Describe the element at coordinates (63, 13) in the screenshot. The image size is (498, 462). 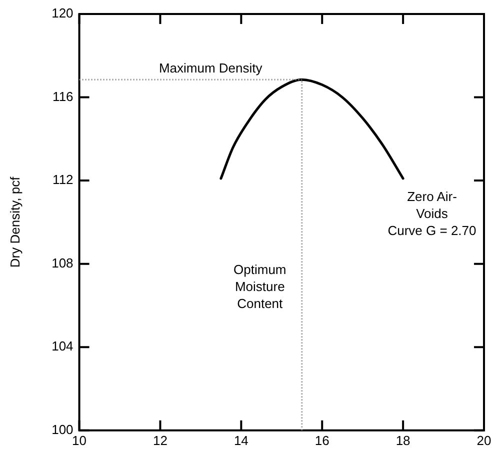
I see `y-tick-label: 120` at that location.